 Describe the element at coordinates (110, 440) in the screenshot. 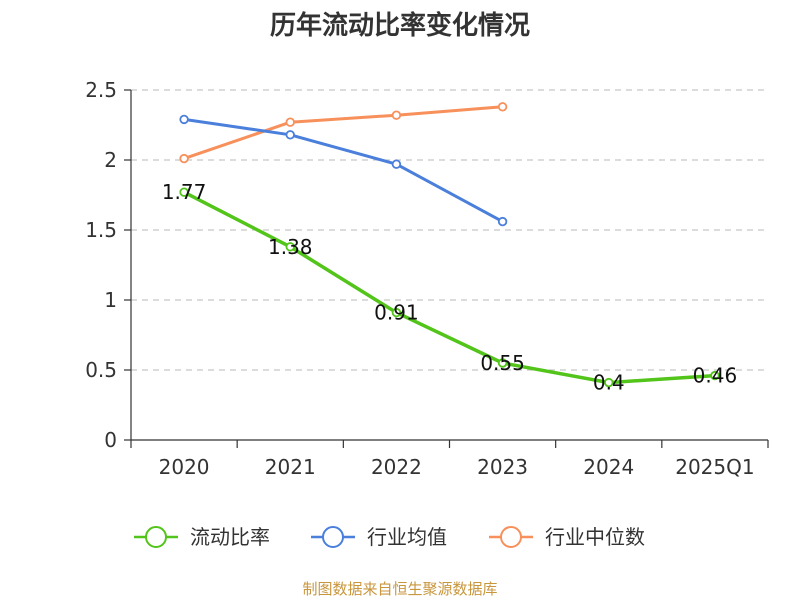

I see `y-tick-label: 0` at that location.